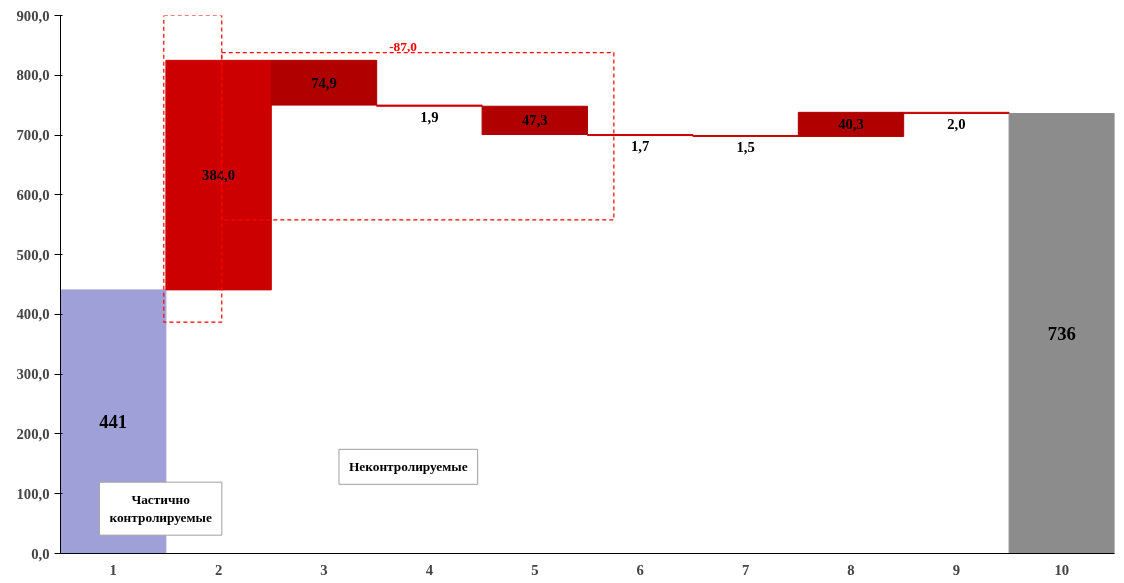  I want to click on y-tick-label: 600,0, so click(33, 194).